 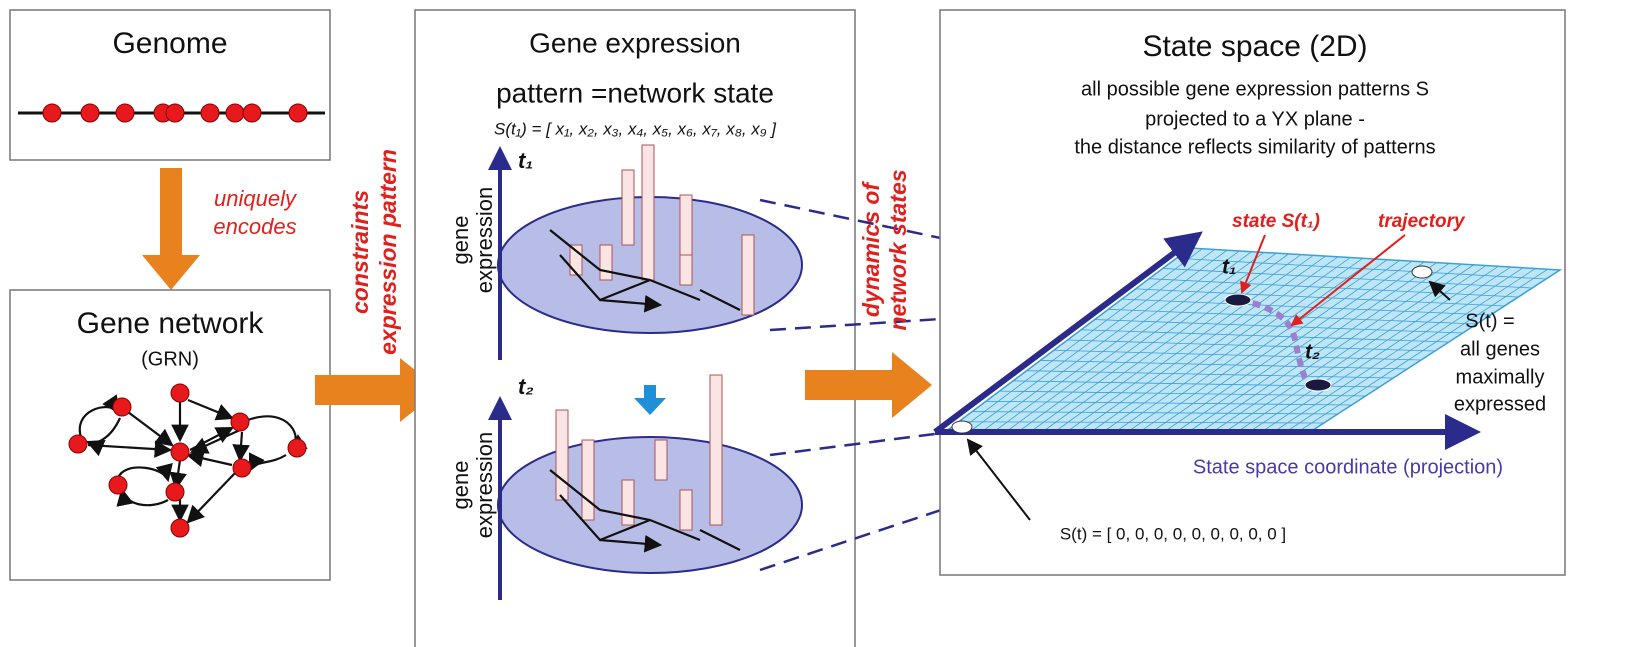 I want to click on state-axis-label: State space coordinate (projection), so click(x=1348, y=467).